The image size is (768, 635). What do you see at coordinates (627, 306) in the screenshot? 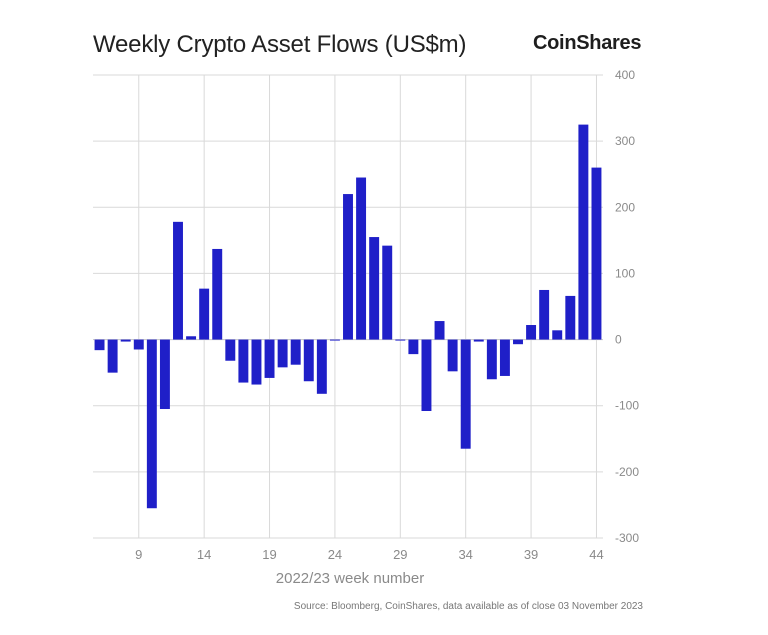
I see `y-axis-ticks: -300 -200 -100 0 100 200 300 400` at bounding box center [627, 306].